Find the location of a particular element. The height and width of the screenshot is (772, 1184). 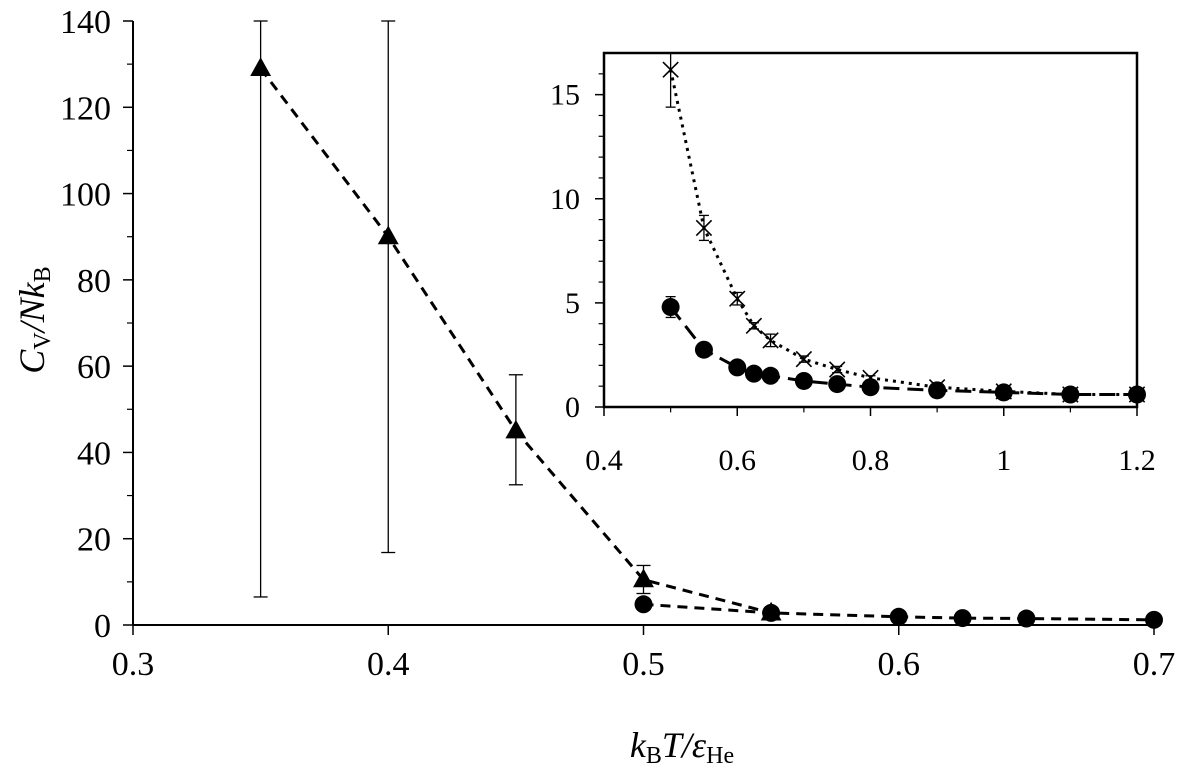

inset-y-tick-label: 15 is located at coordinates (565, 95).